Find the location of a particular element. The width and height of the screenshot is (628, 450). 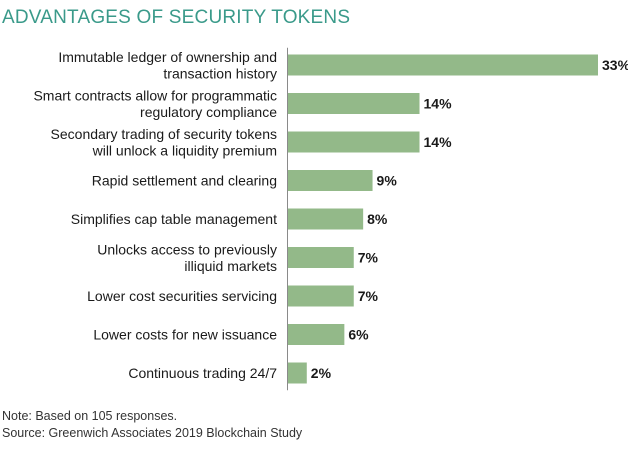

value-label-5: 7% is located at coordinates (368, 258).